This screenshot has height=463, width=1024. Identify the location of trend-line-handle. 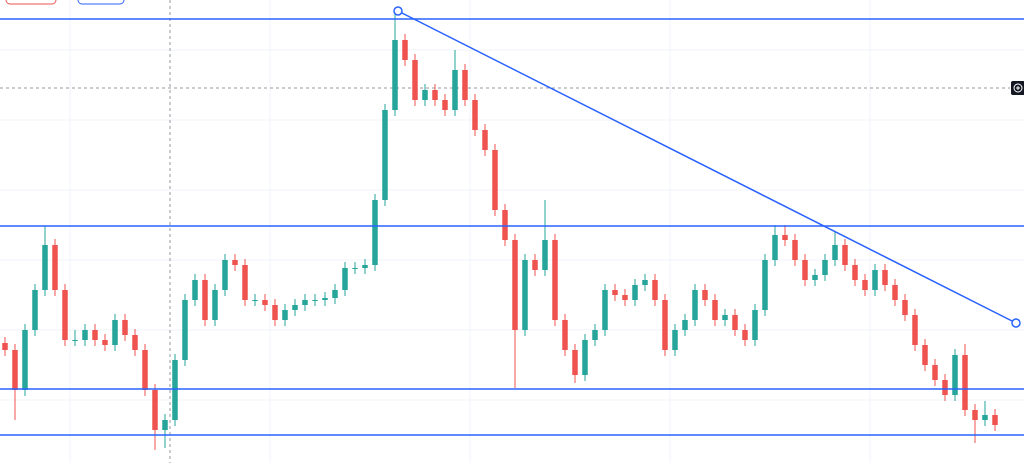
(1016, 323).